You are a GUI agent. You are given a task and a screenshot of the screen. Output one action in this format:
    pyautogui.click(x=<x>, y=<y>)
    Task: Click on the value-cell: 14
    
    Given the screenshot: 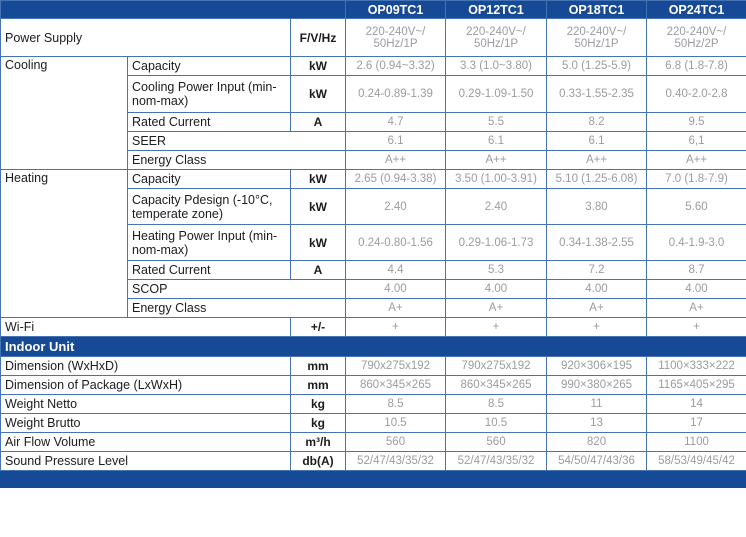 What is the action you would take?
    pyautogui.click(x=696, y=404)
    